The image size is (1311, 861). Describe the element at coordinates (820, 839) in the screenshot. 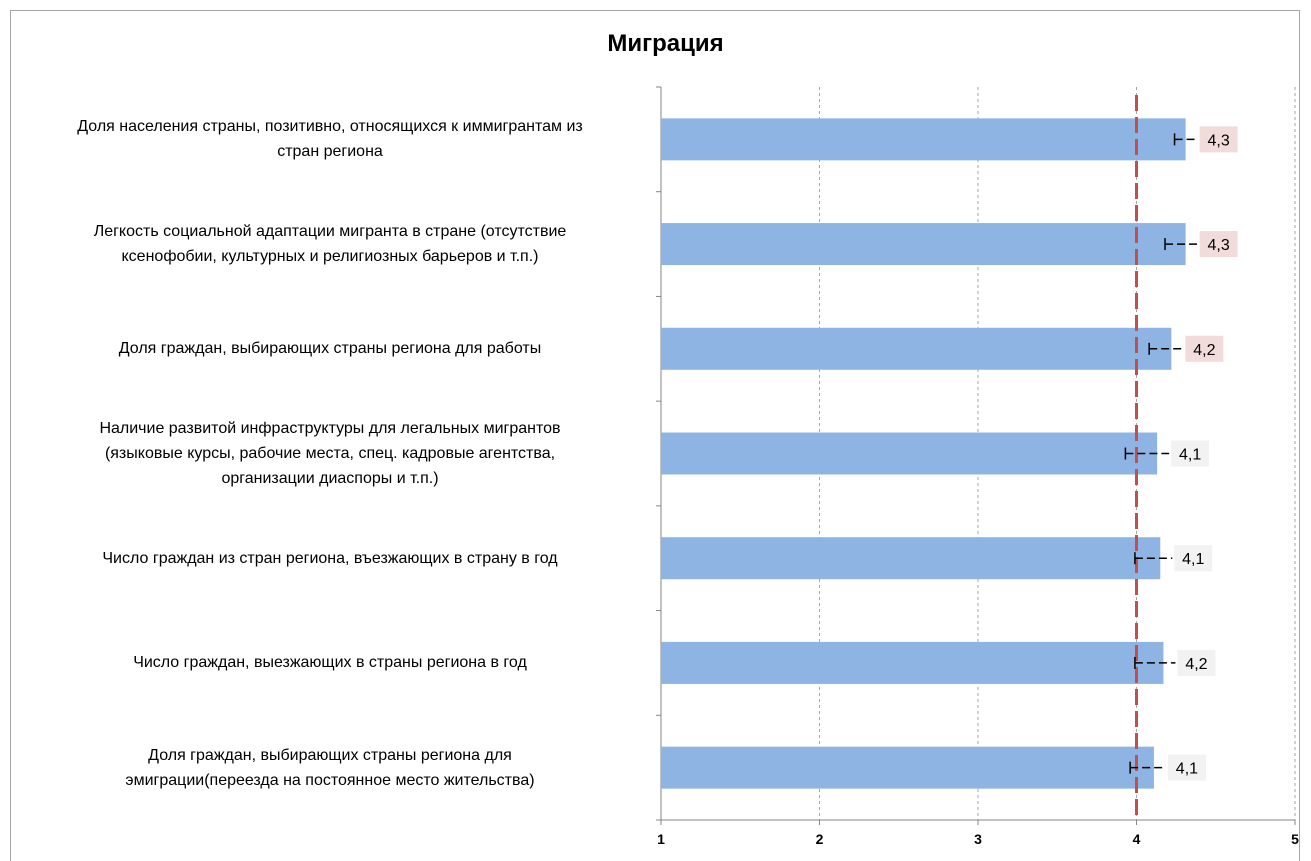

I see `x-tick-label: 2` at that location.